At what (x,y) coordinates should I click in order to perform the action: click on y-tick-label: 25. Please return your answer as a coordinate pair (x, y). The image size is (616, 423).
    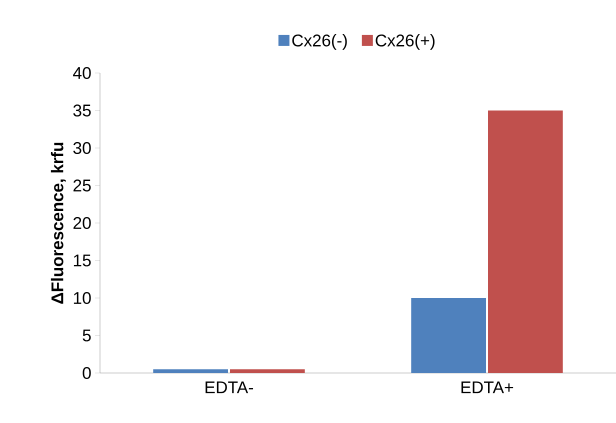
    Looking at the image, I should click on (82, 186).